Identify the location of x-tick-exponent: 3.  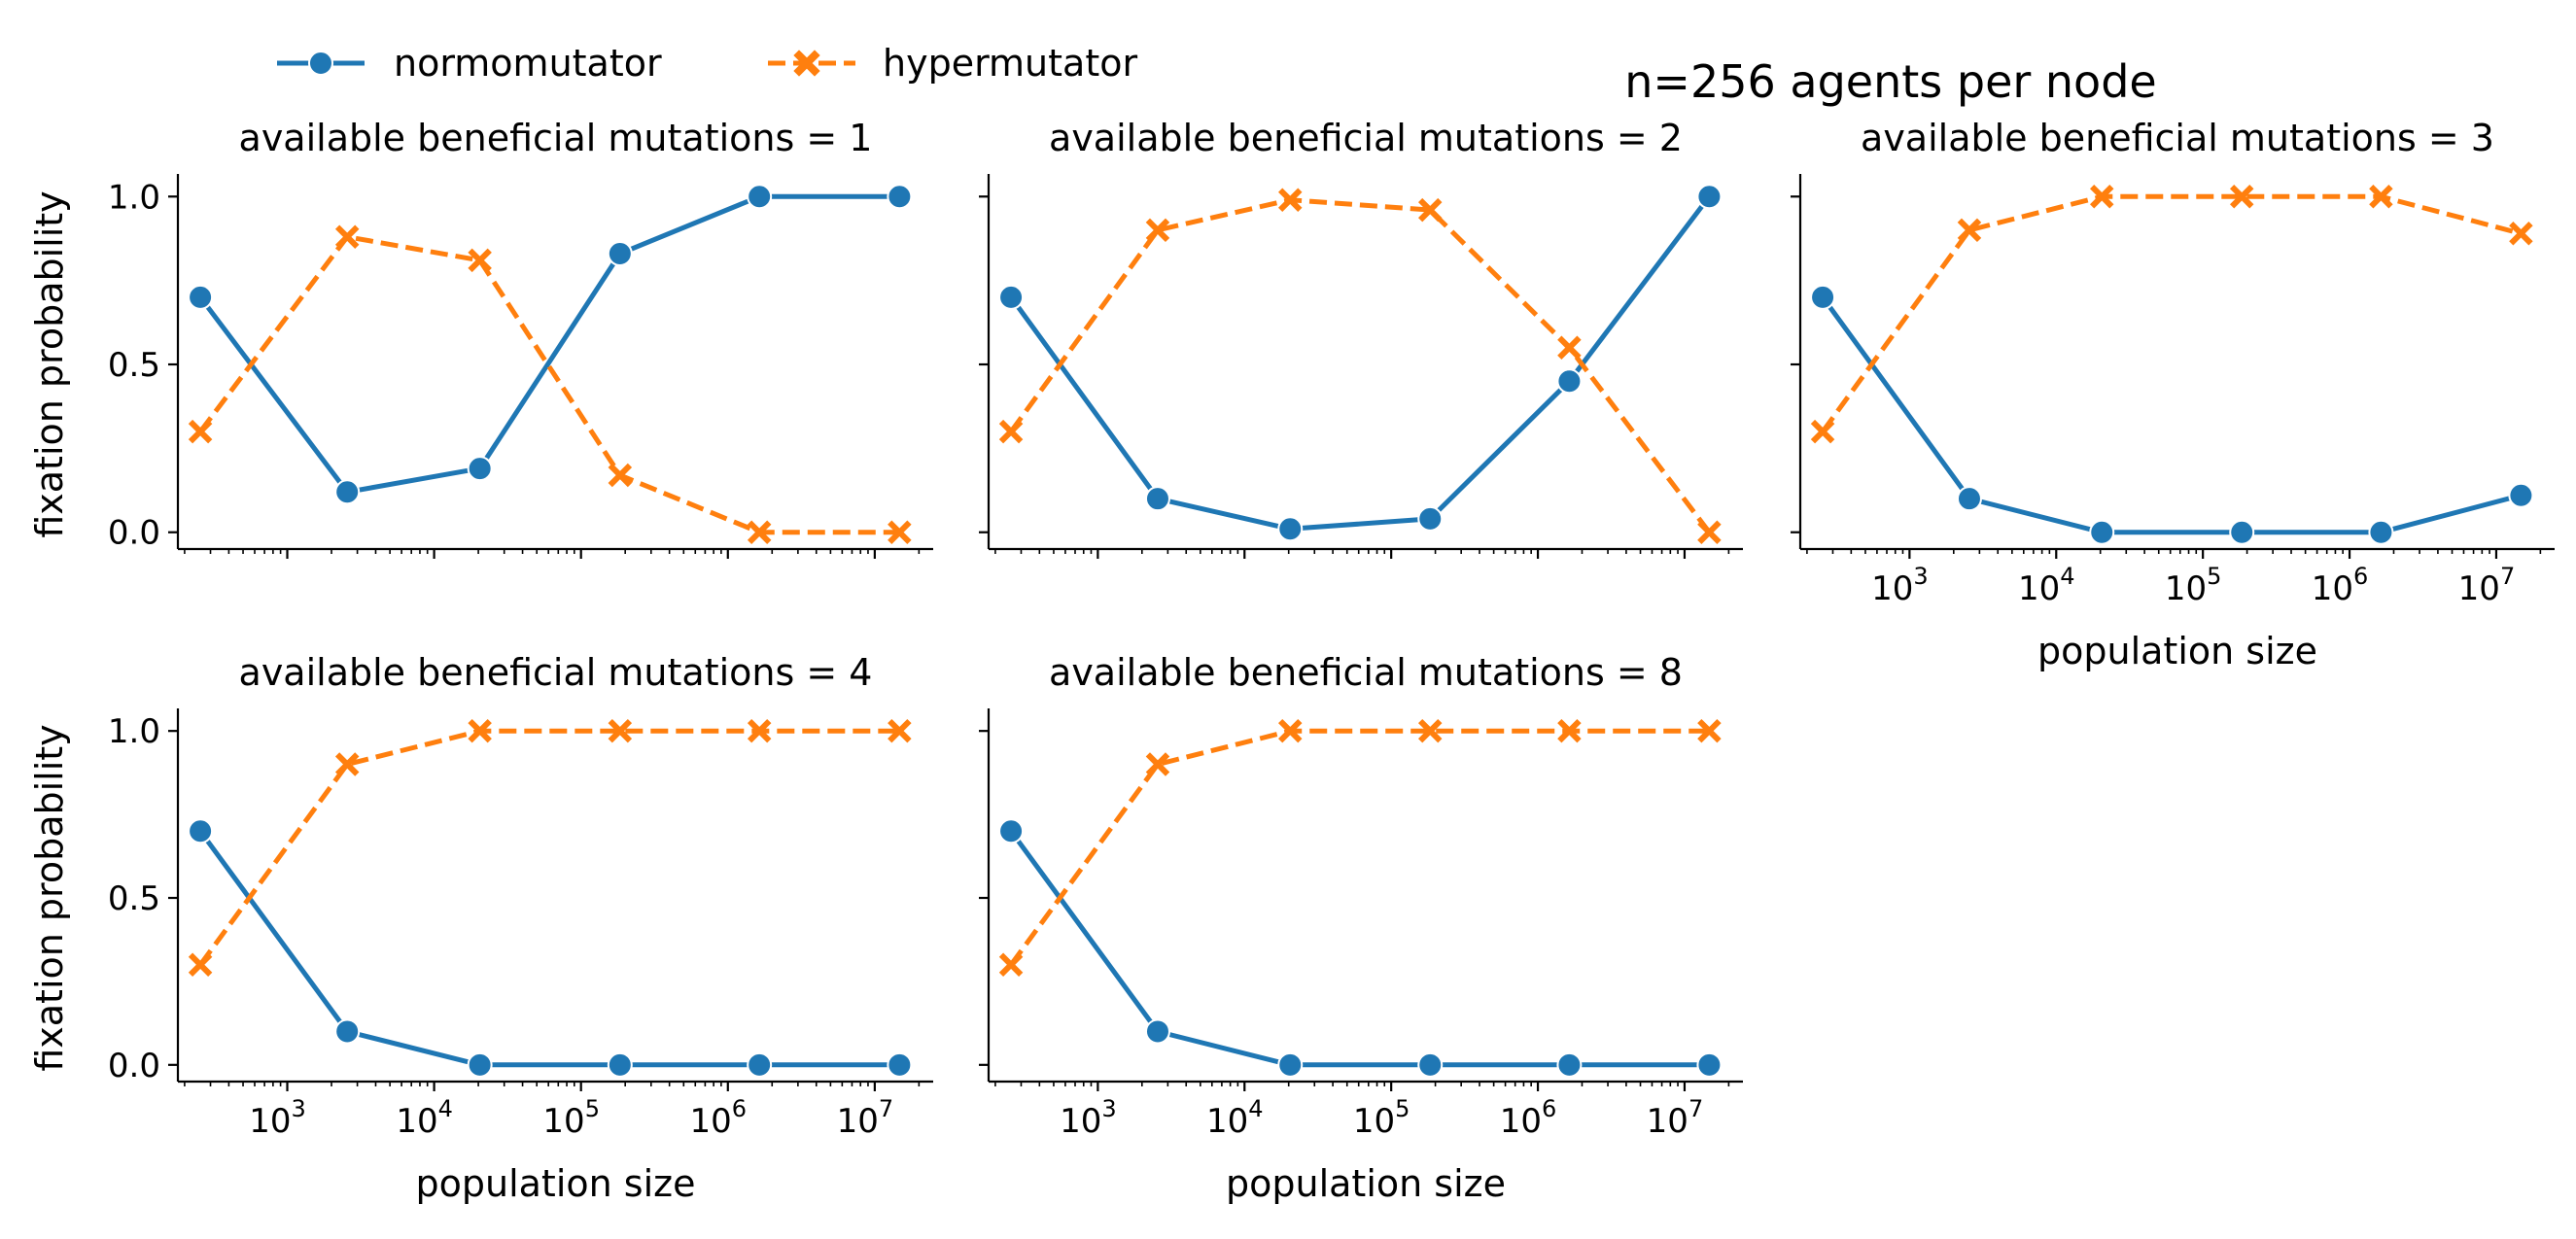
(1108, 1109).